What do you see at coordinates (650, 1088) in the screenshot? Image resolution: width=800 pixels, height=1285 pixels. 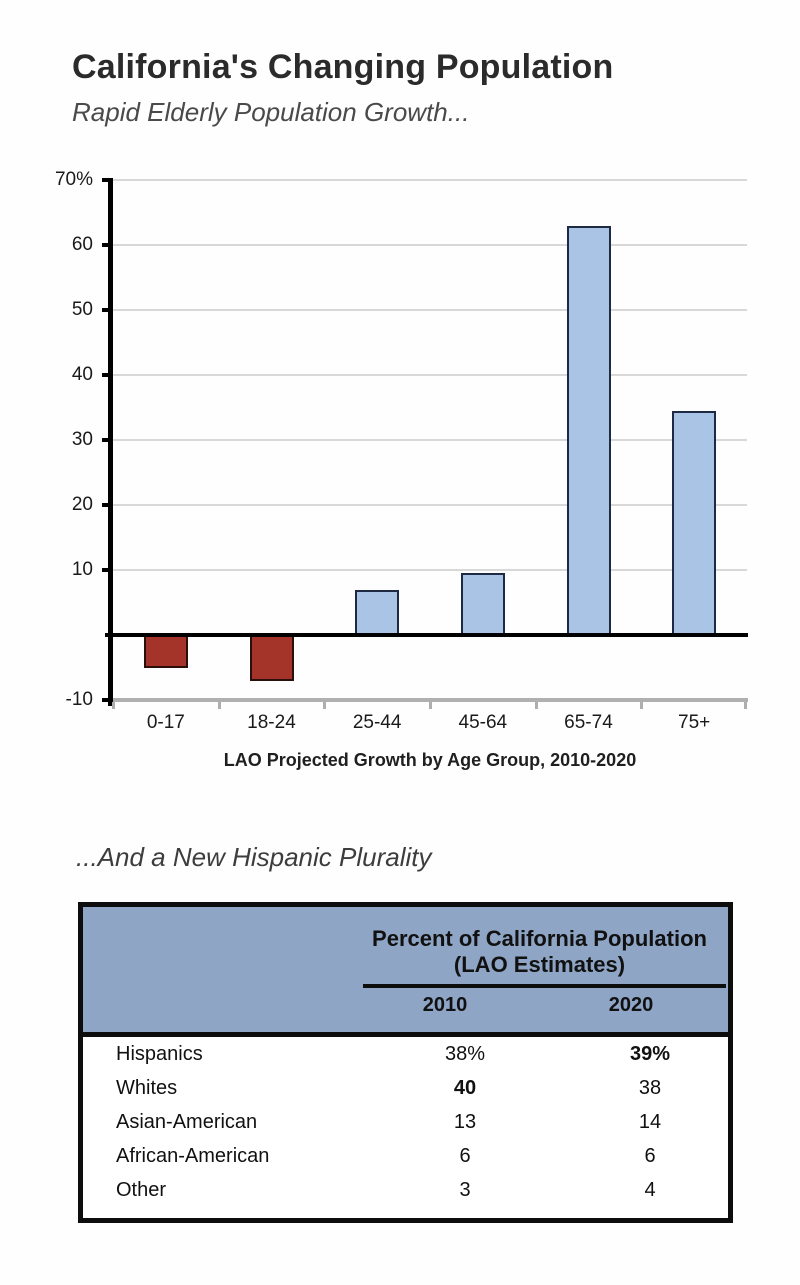 I see `cell-2020: 38` at bounding box center [650, 1088].